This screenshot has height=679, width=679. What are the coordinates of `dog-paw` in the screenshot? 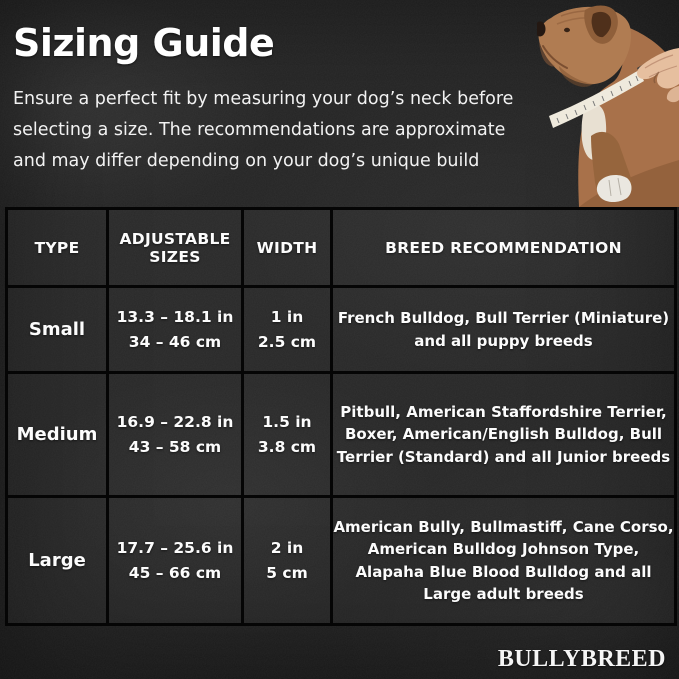 It's located at (614, 188).